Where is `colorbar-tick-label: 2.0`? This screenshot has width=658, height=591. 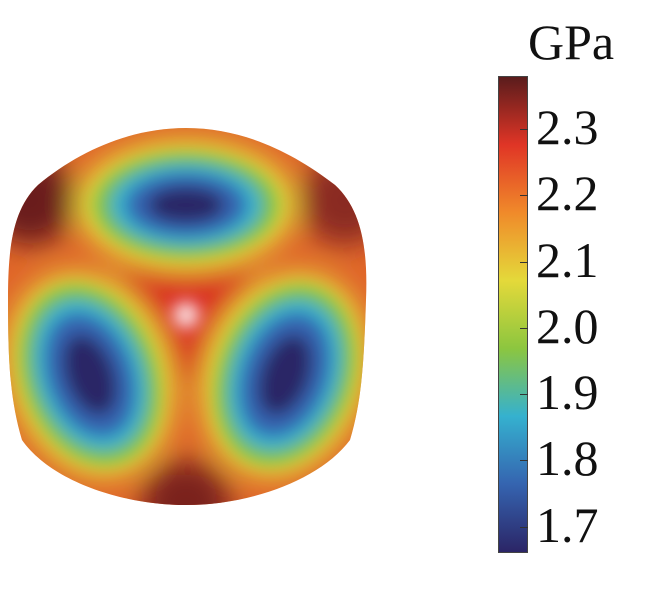
colorbar-tick-label: 2.0 is located at coordinates (567, 325).